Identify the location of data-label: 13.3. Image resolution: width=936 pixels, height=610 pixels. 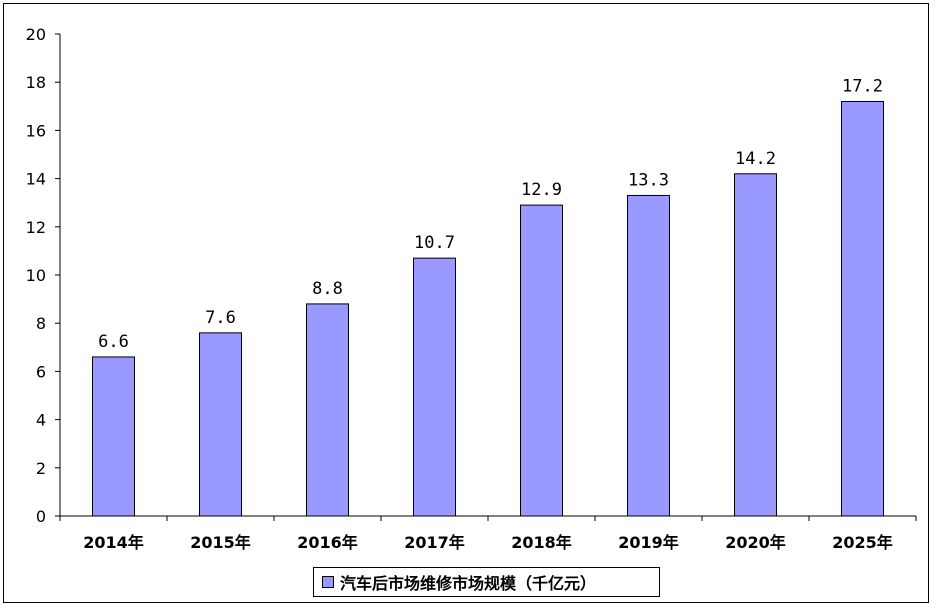
(648, 180).